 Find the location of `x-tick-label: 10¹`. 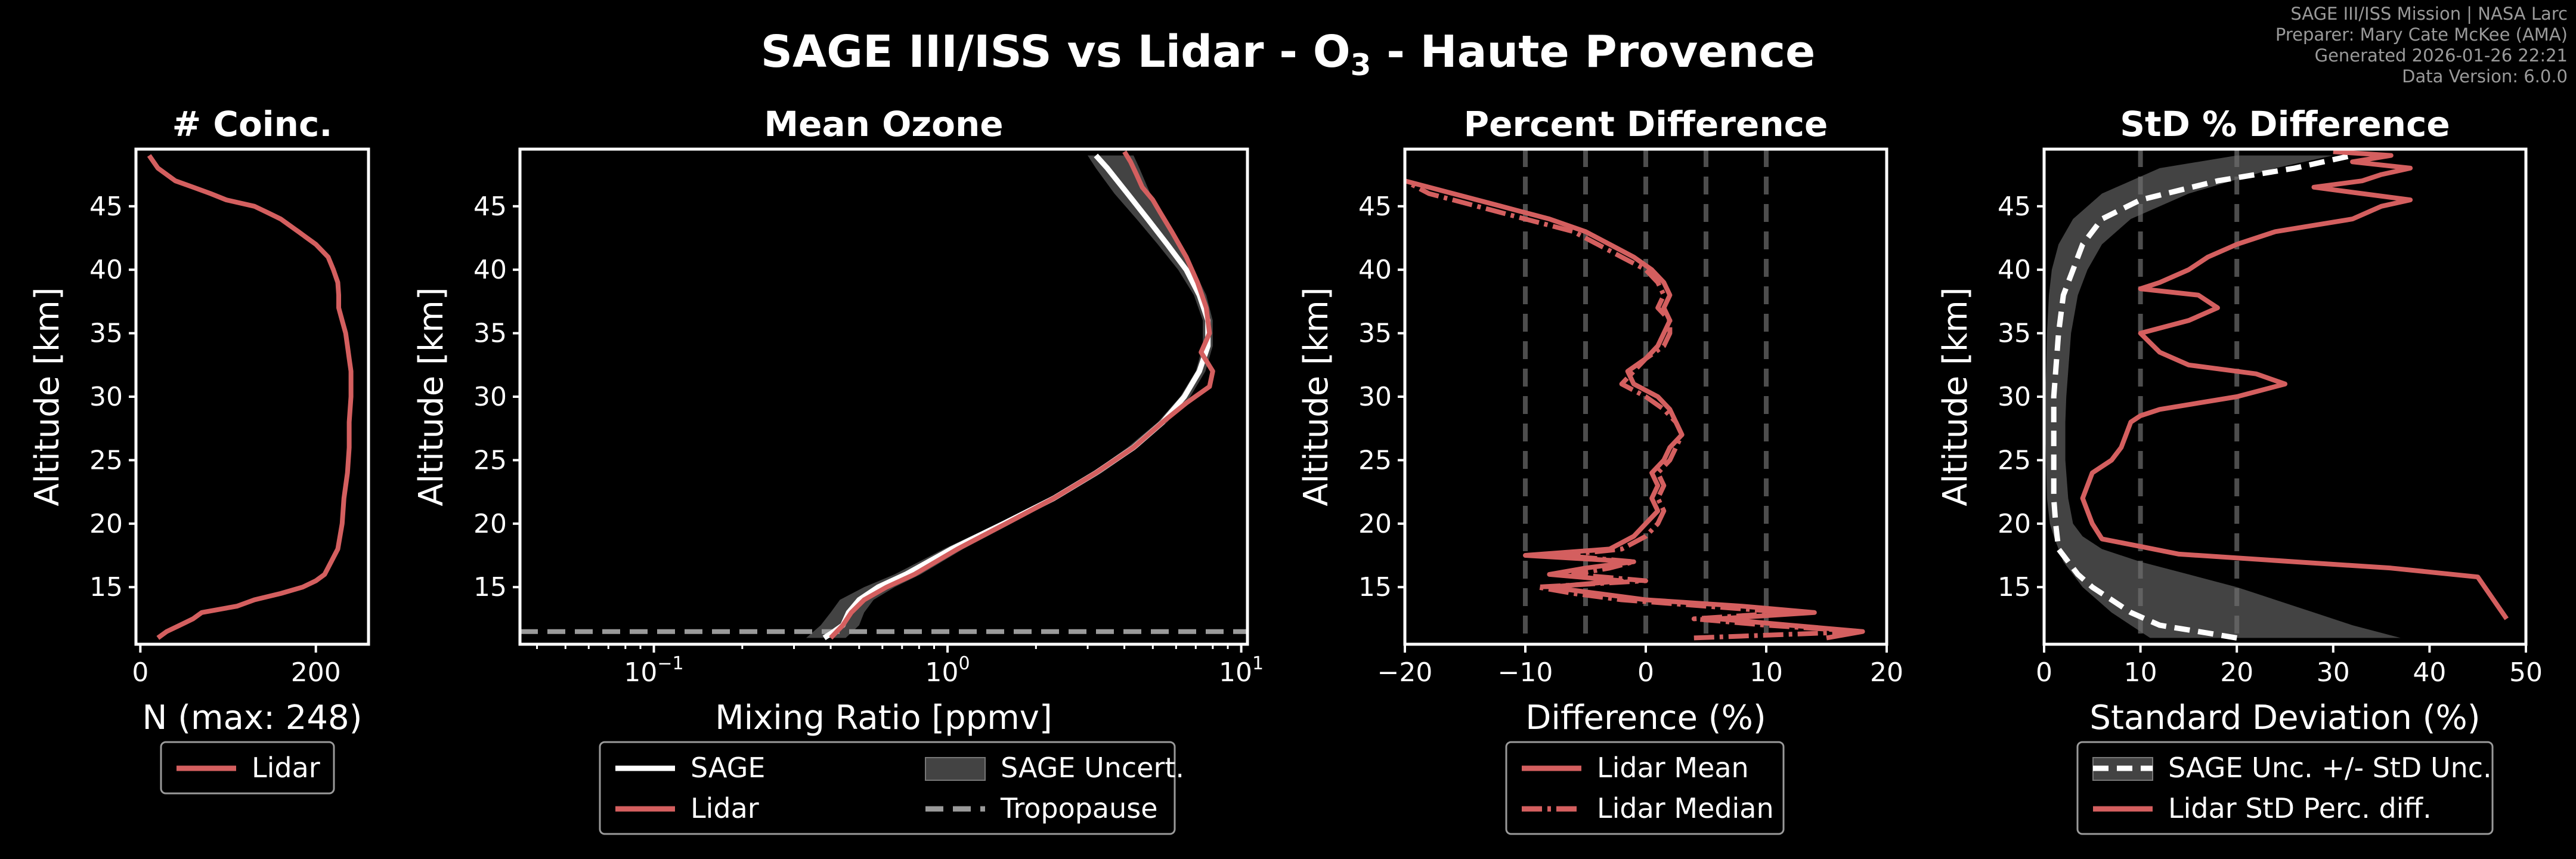

x-tick-label: 10¹ is located at coordinates (1242, 670).